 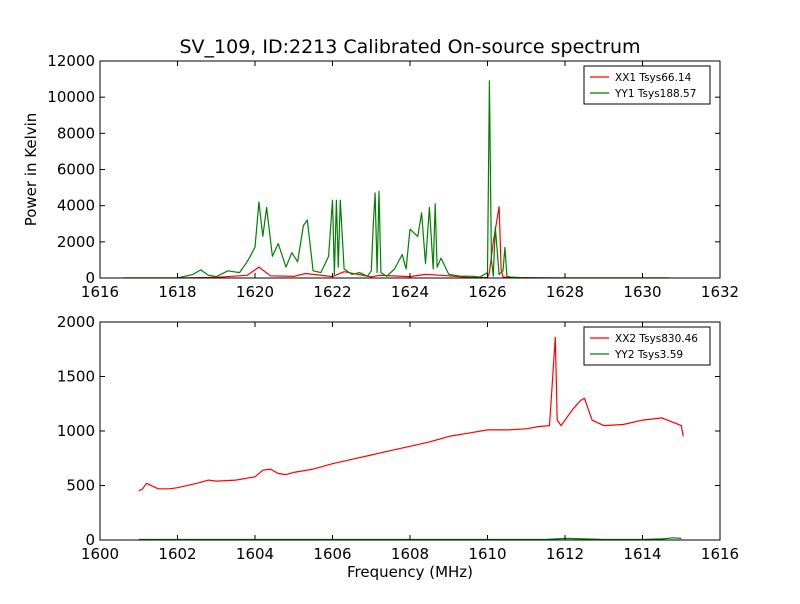 What do you see at coordinates (656, 339) in the screenshot?
I see `legend-label: XX2 Tsys830.46` at bounding box center [656, 339].